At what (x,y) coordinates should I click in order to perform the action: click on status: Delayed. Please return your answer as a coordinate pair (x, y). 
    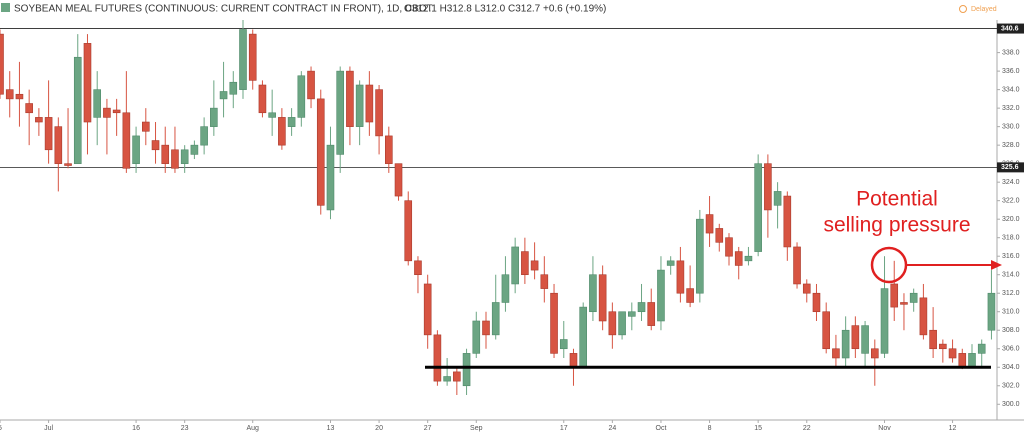
    Looking at the image, I should click on (984, 9).